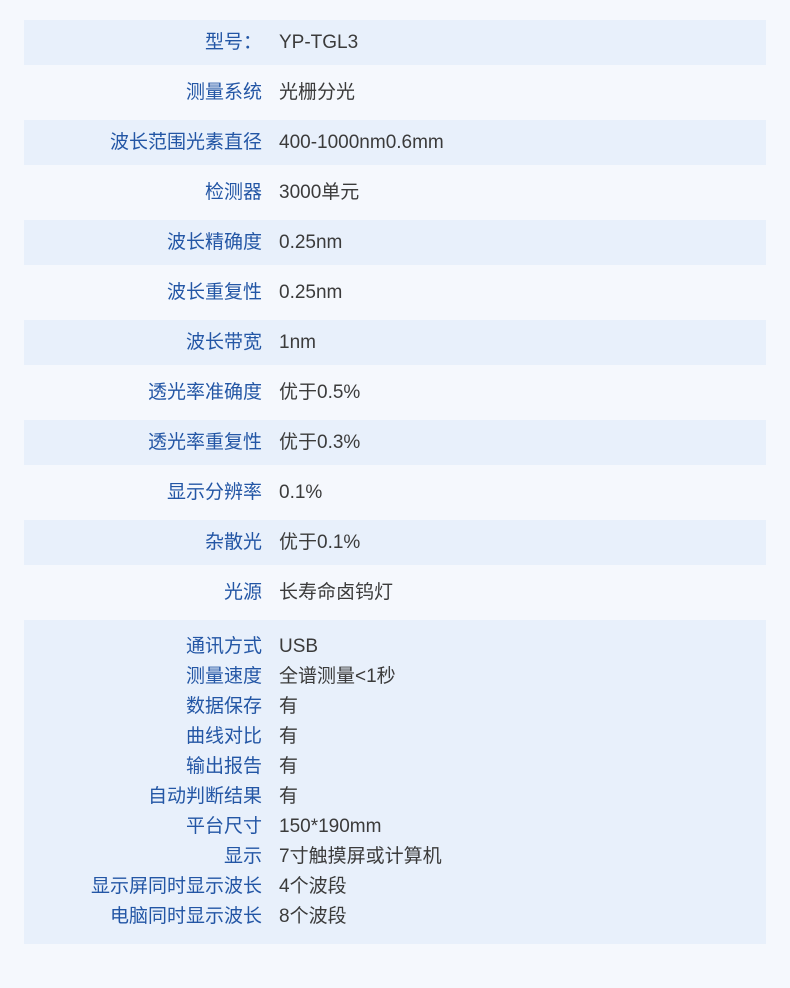 Image resolution: width=790 pixels, height=988 pixels. I want to click on spec-value: 400-1000nm0.6mm, so click(361, 142).